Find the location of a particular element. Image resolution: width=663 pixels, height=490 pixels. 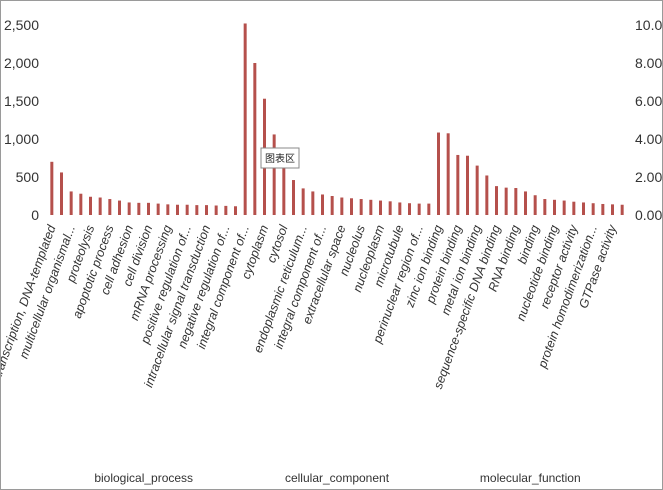

chart-area-tooltip: 图表区 is located at coordinates (280, 158).